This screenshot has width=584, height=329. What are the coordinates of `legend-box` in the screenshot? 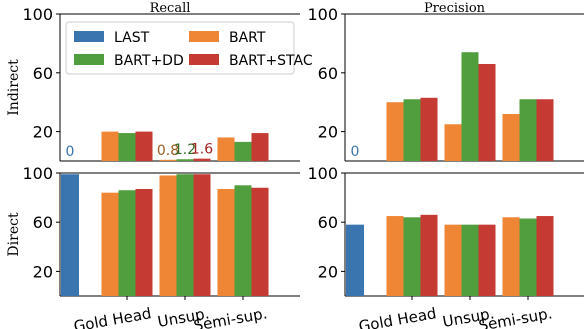 It's located at (180, 48).